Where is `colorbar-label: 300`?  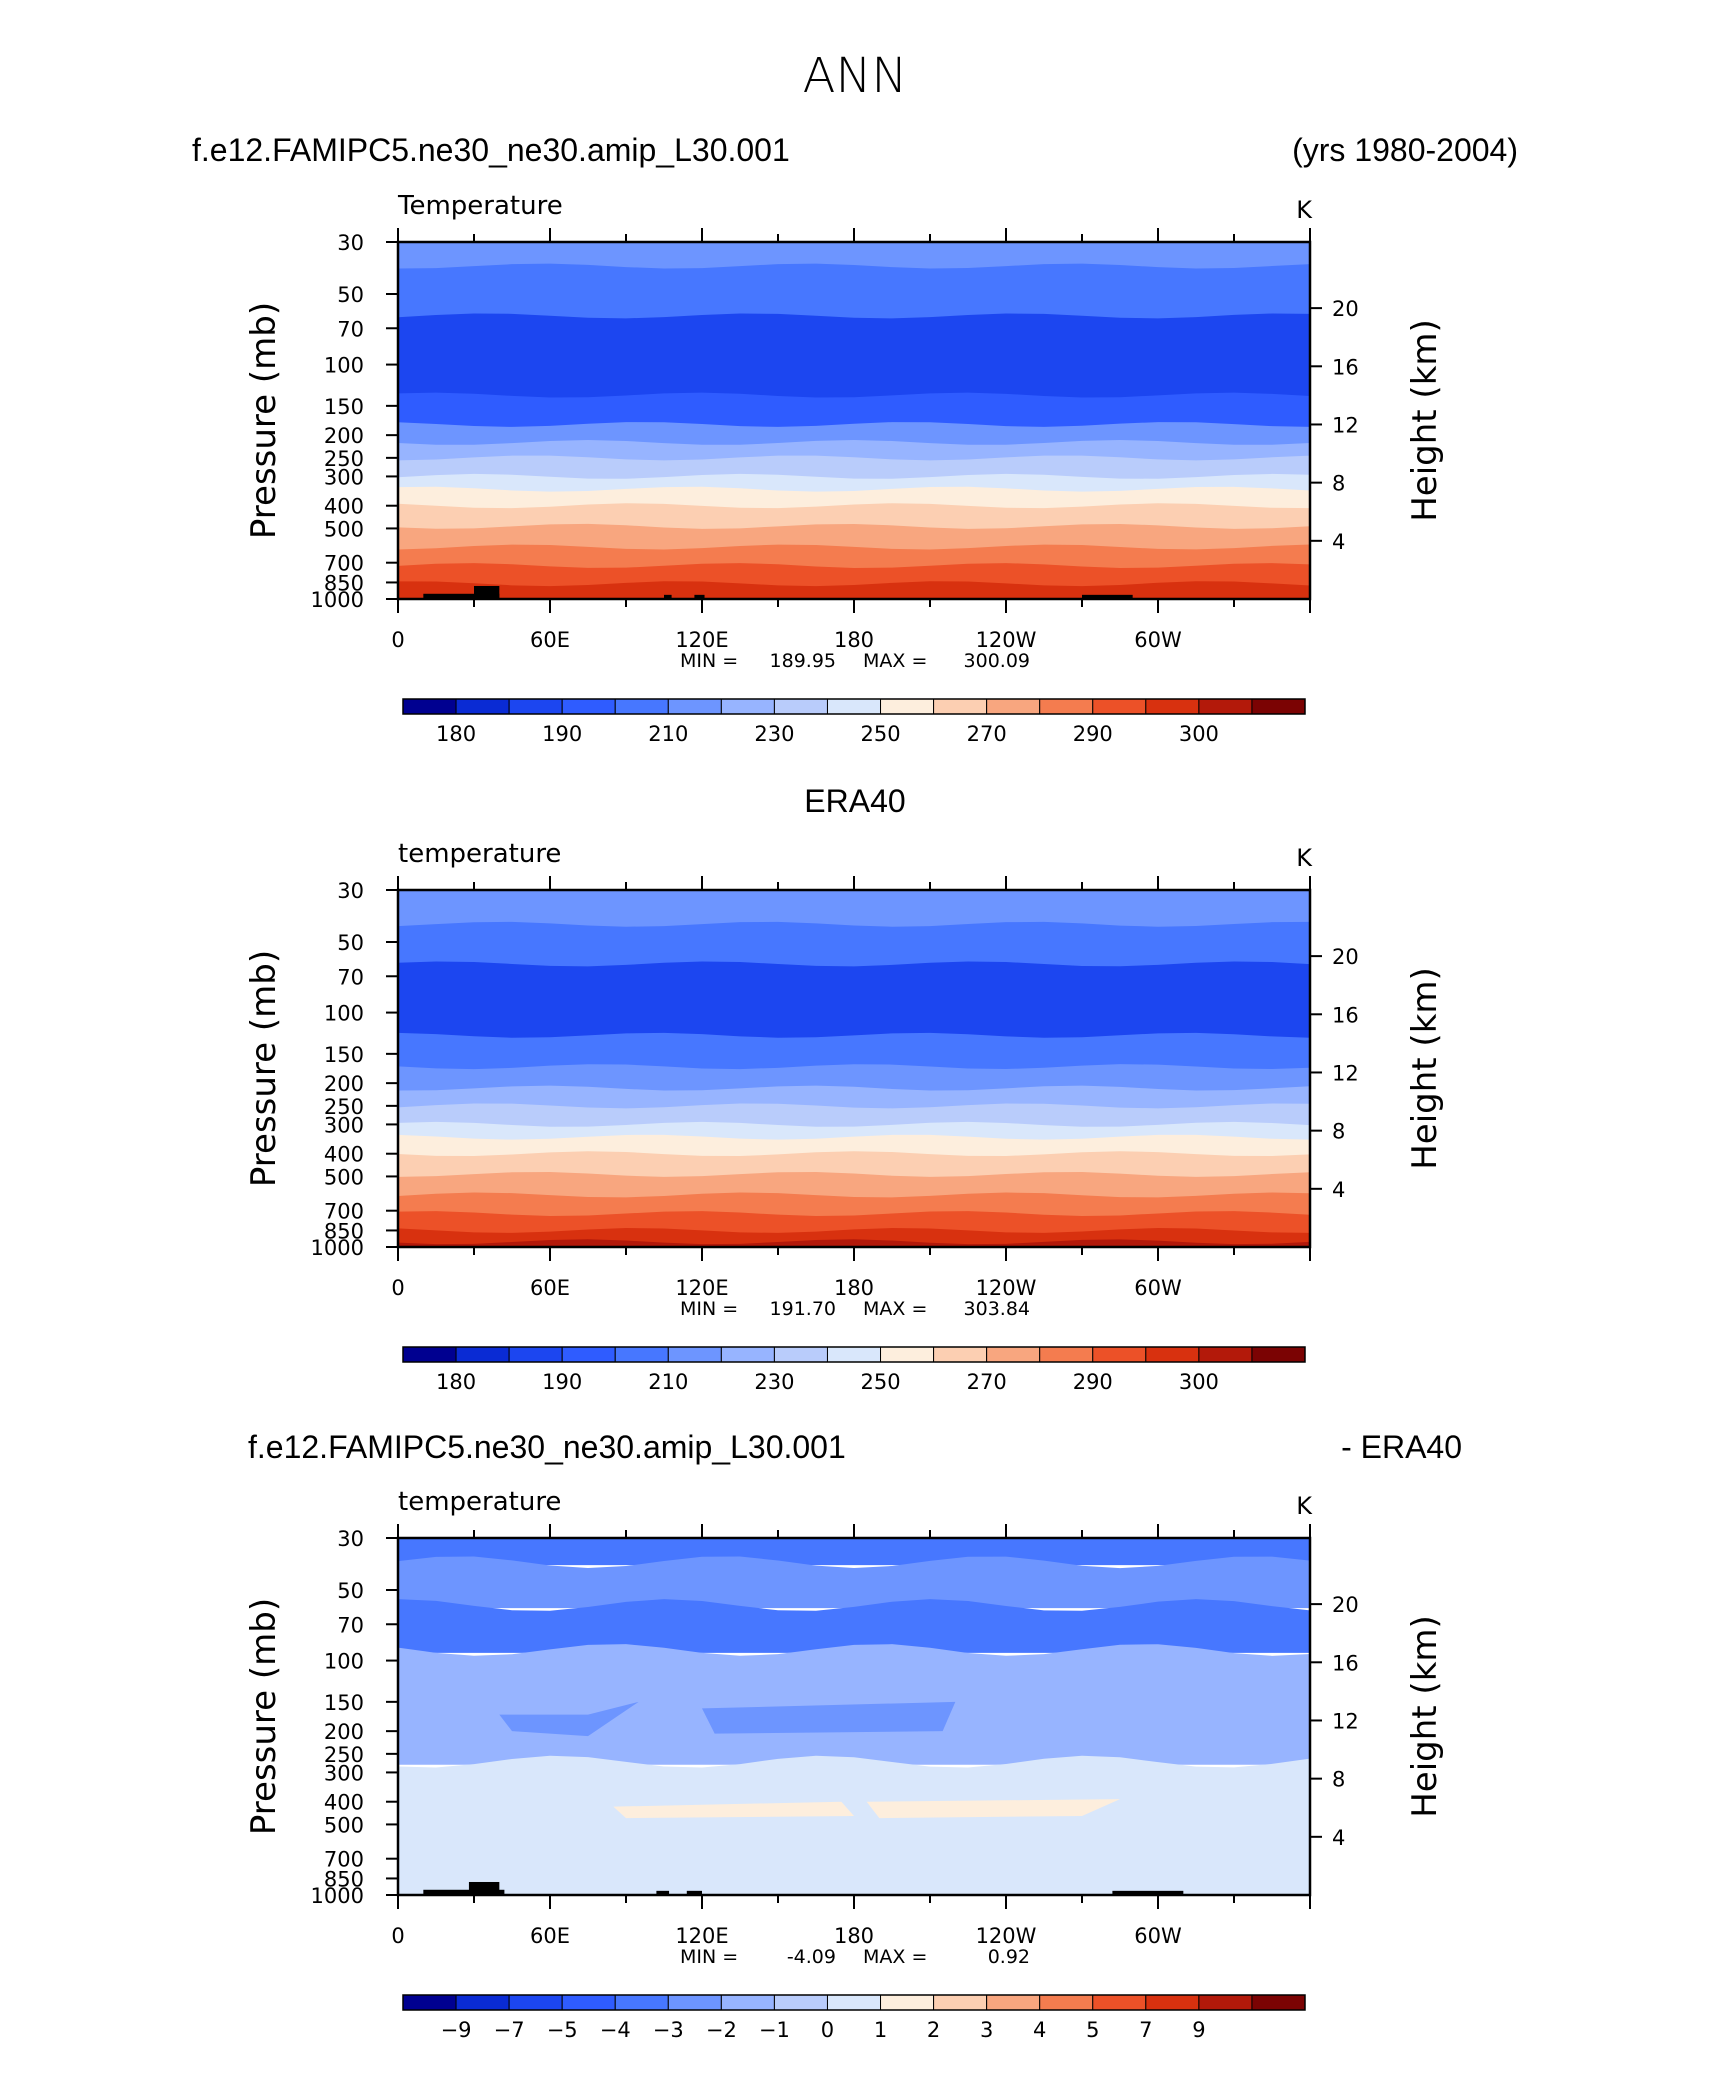
colorbar-label: 300 is located at coordinates (1199, 1382).